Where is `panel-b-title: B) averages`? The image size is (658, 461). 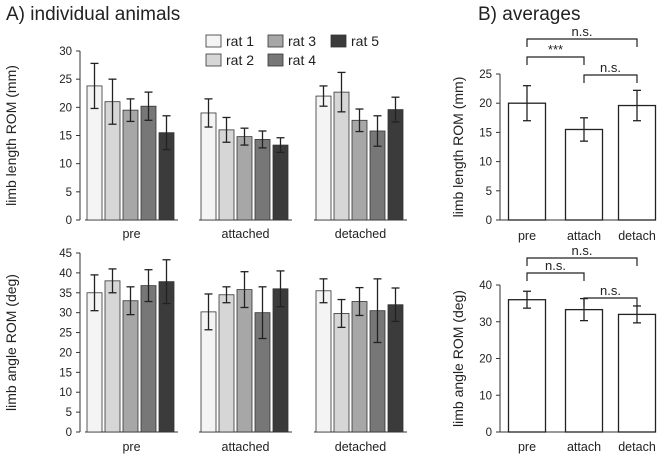
panel-b-title: B) averages is located at coordinates (529, 14).